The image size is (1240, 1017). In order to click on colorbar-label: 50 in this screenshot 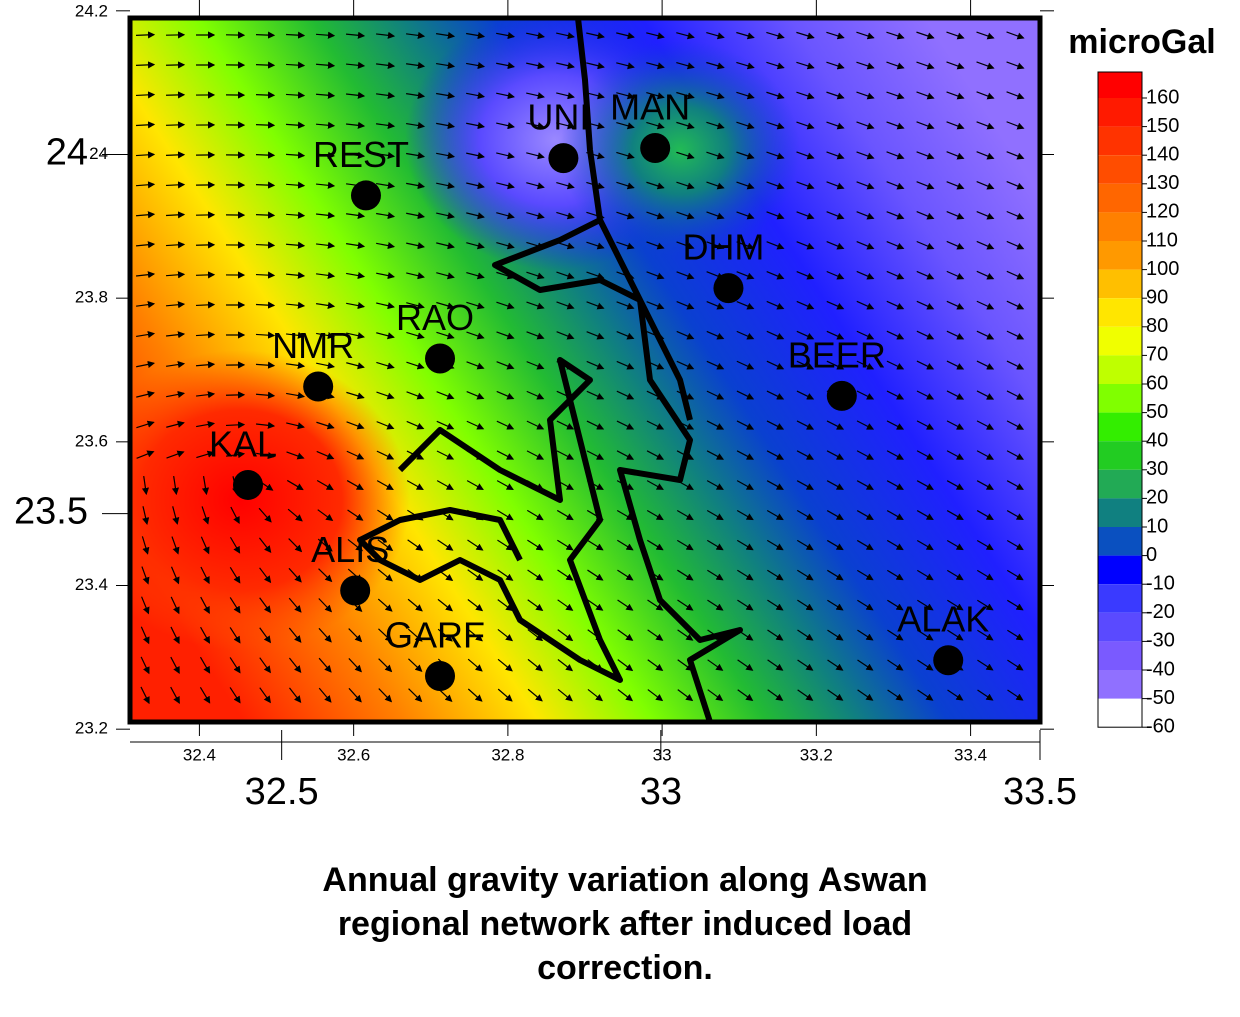, I will do `click(1157, 412)`.